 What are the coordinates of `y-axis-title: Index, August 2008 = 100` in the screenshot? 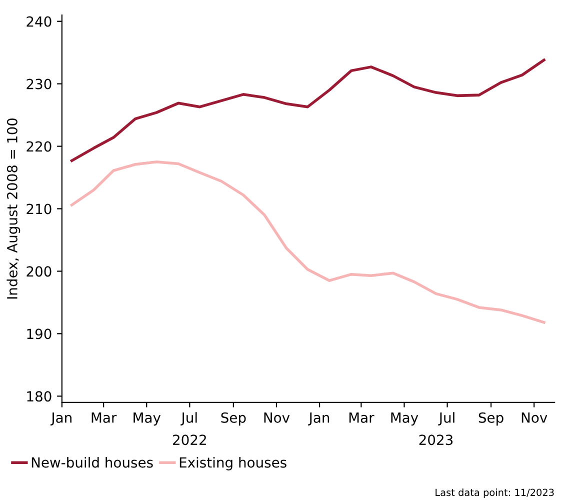 It's located at (13, 208).